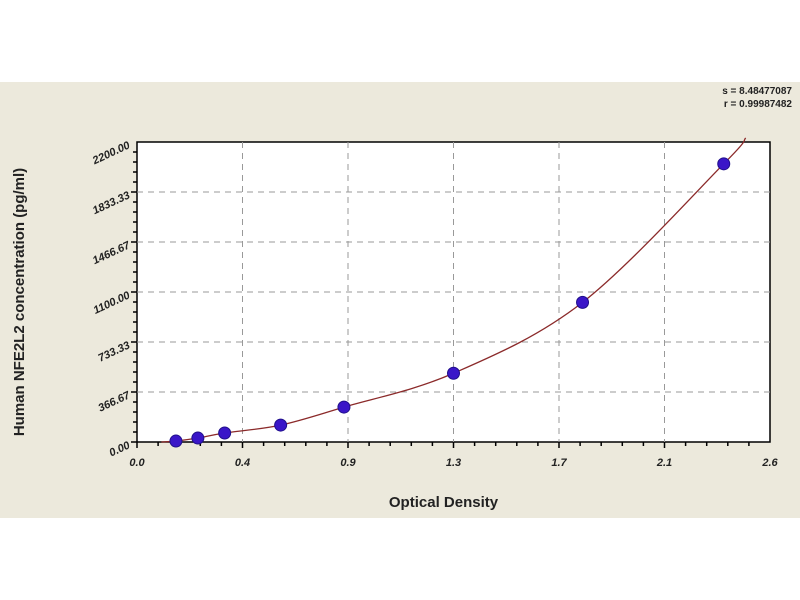 Image resolution: width=800 pixels, height=600 pixels. What do you see at coordinates (453, 463) in the screenshot?
I see `x-tick-label: 1.3` at bounding box center [453, 463].